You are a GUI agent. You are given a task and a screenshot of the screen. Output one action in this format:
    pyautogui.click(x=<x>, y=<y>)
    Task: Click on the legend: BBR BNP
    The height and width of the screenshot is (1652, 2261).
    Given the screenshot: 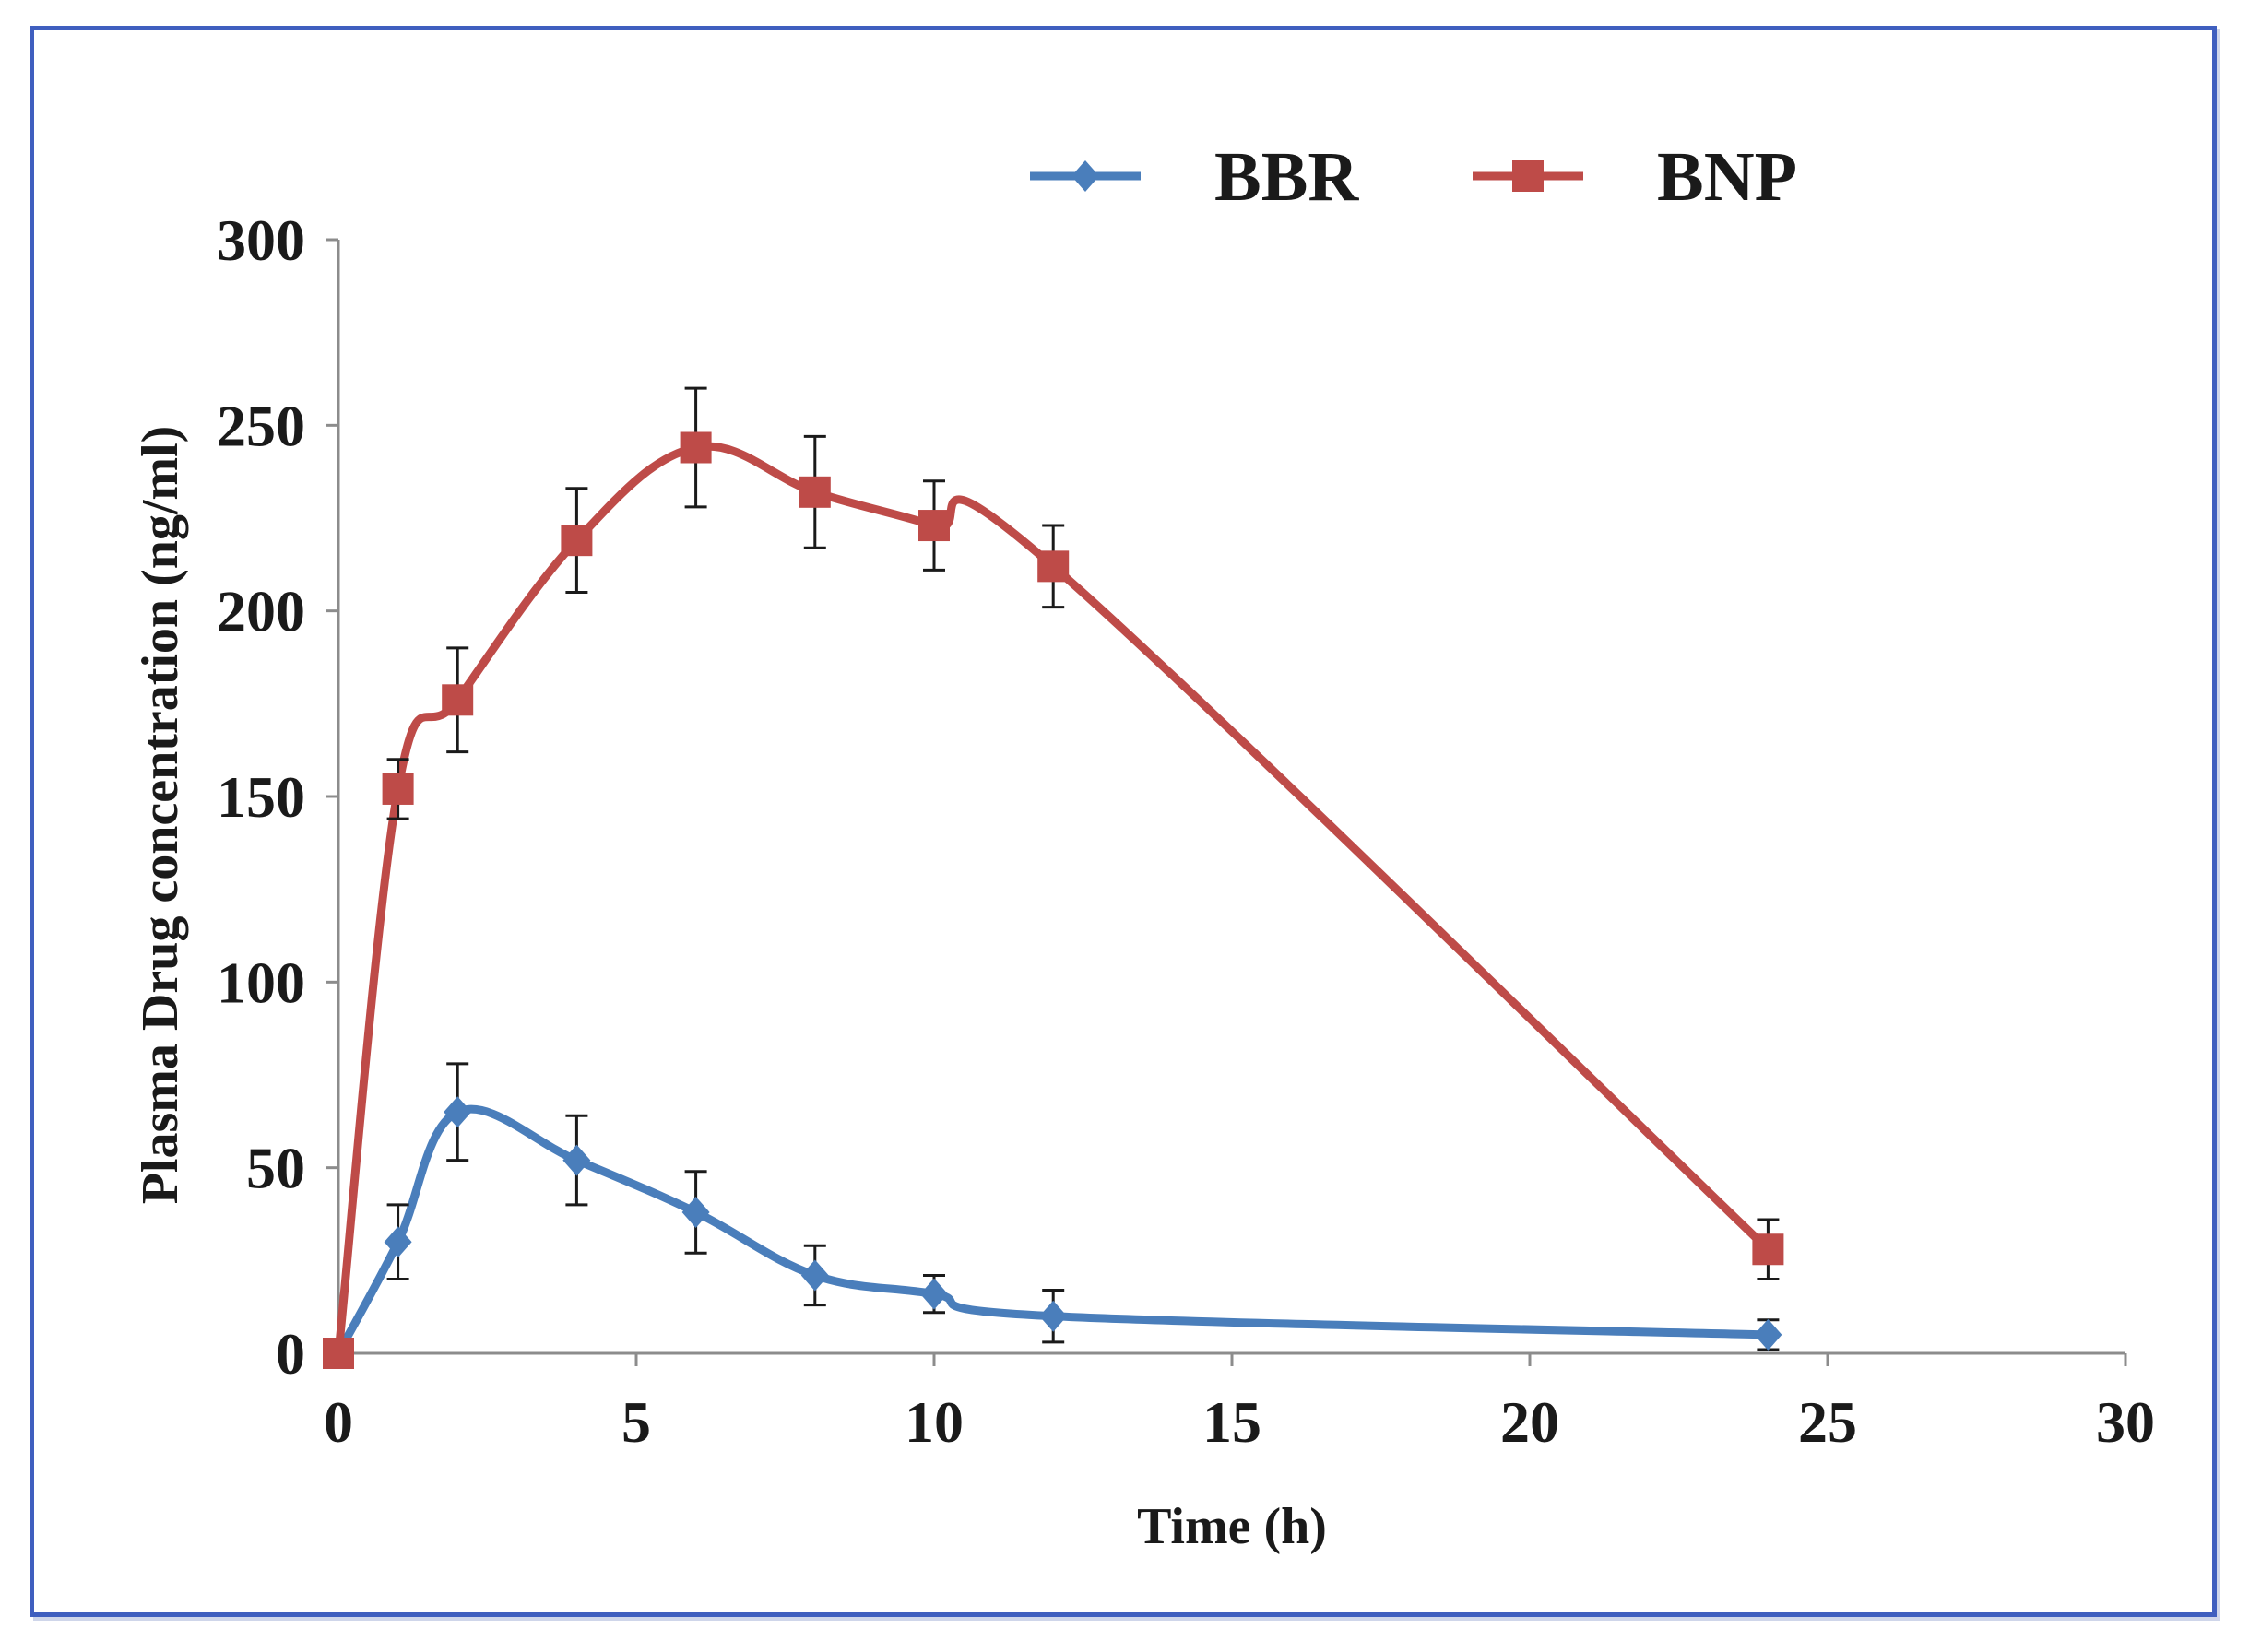 What is the action you would take?
    pyautogui.click(x=1413, y=177)
    